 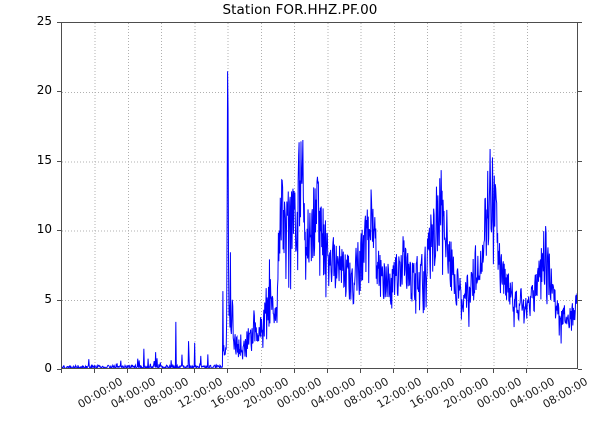 I want to click on y-tick-label: 5, so click(x=48, y=298).